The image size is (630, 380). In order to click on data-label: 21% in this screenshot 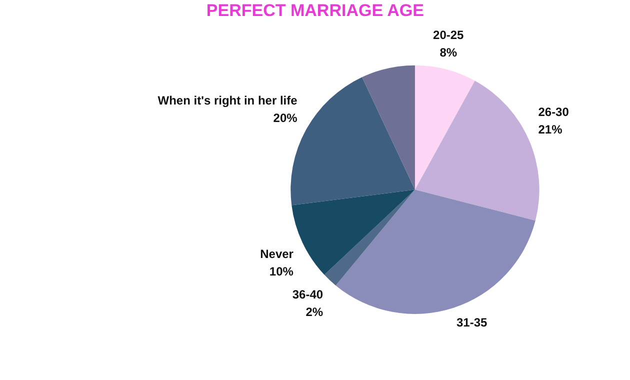, I will do `click(550, 129)`.